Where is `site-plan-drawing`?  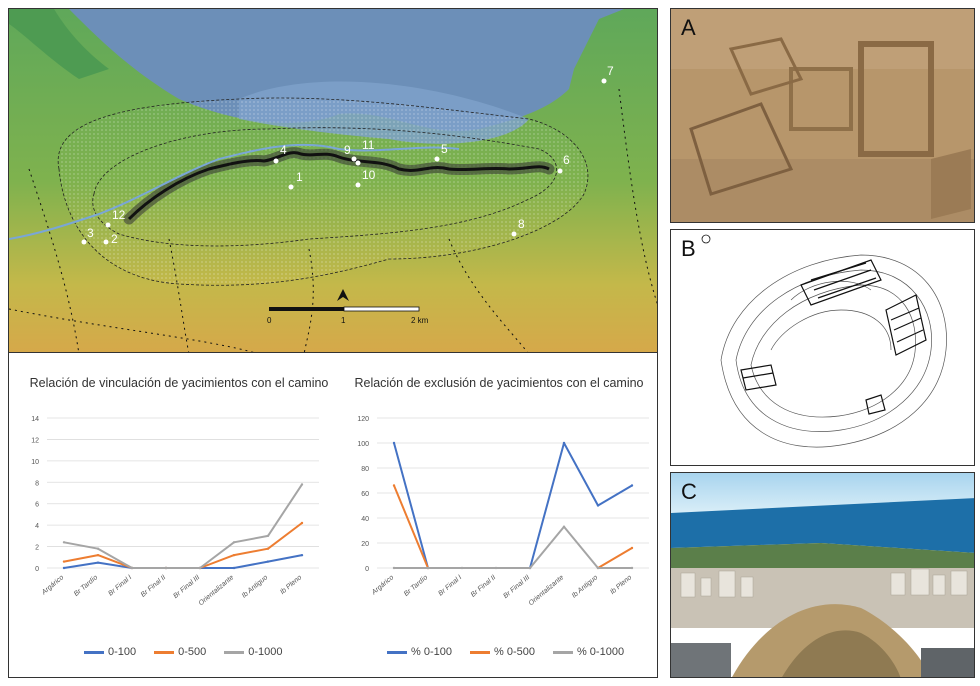 site-plan-drawing is located at coordinates (824, 341).